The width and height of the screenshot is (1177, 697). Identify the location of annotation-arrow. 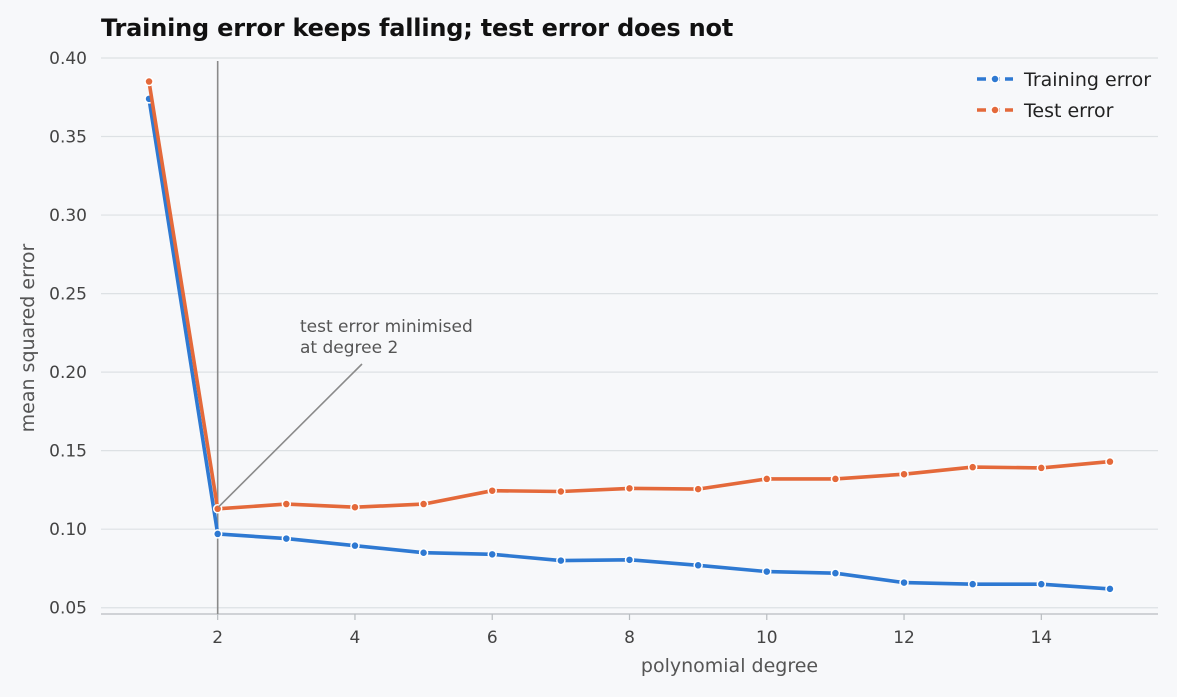
(290, 435).